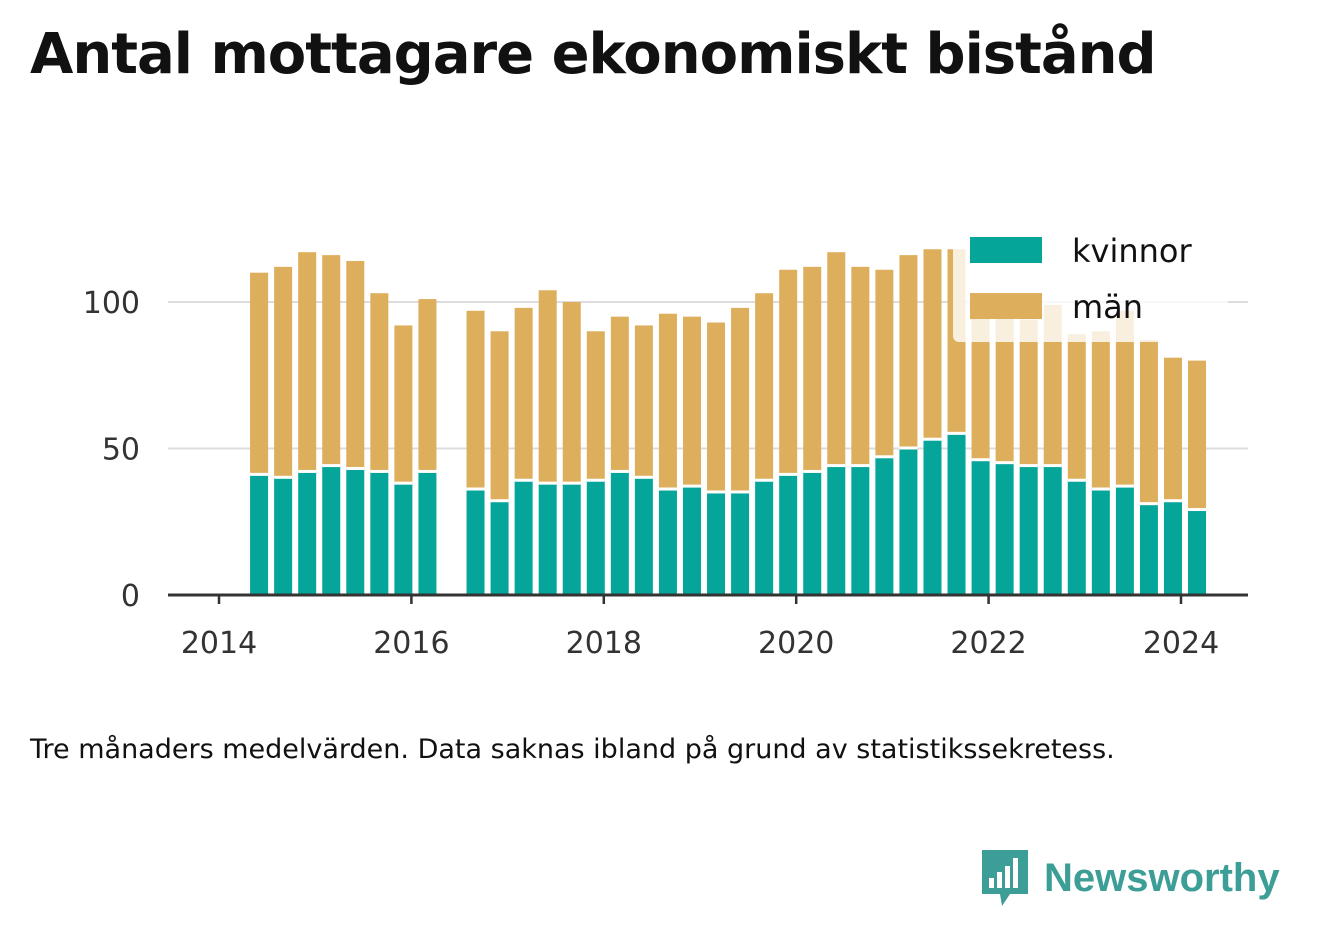  Describe the element at coordinates (593, 54) in the screenshot. I see `chart-title: Antal mottagare ekonomiskt bistånd` at that location.